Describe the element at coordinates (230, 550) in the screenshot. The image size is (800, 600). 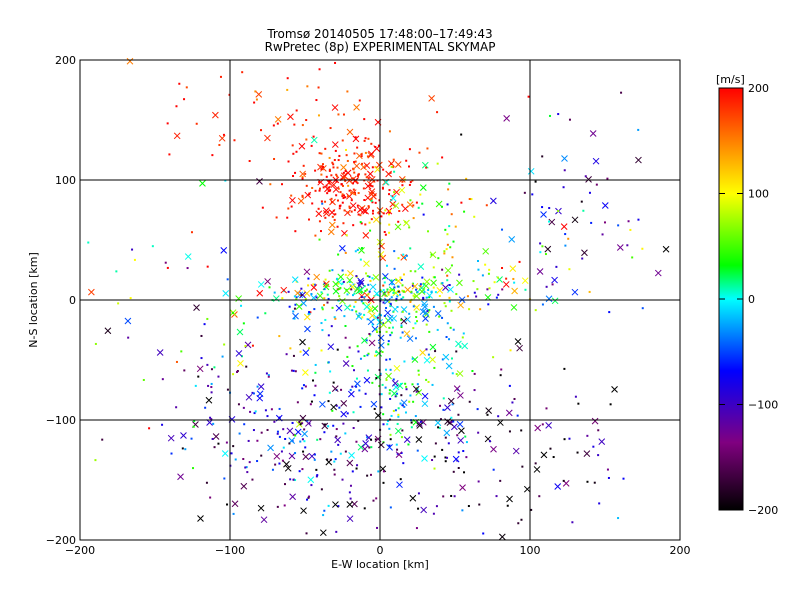
I see `x-tick-label: −100` at that location.